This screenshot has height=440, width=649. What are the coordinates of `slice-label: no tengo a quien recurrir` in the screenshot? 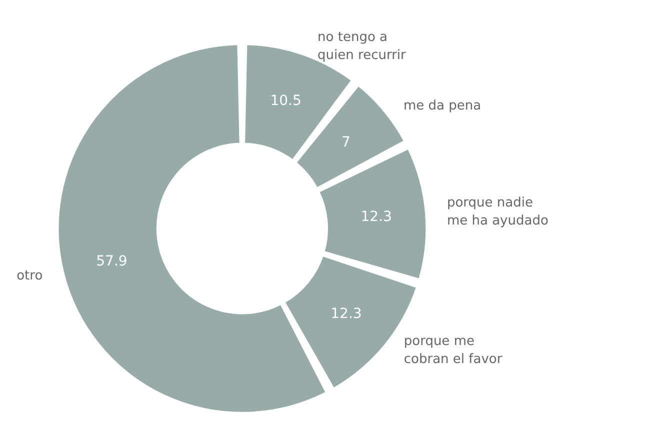 It's located at (362, 46).